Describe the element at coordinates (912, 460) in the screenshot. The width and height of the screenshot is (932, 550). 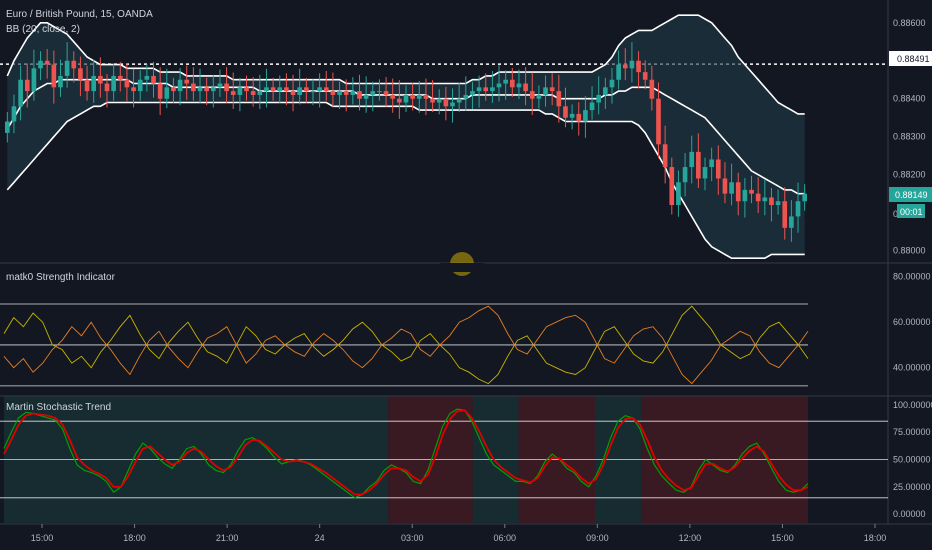
I see `stoch-tick-label: 50.00000` at that location.